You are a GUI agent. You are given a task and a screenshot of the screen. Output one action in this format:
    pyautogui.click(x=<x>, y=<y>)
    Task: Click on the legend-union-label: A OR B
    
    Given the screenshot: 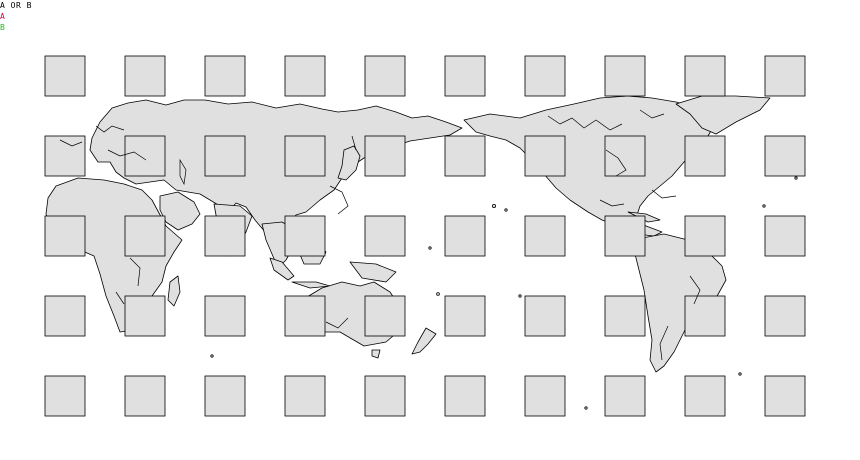 What is the action you would take?
    pyautogui.click(x=16, y=5)
    